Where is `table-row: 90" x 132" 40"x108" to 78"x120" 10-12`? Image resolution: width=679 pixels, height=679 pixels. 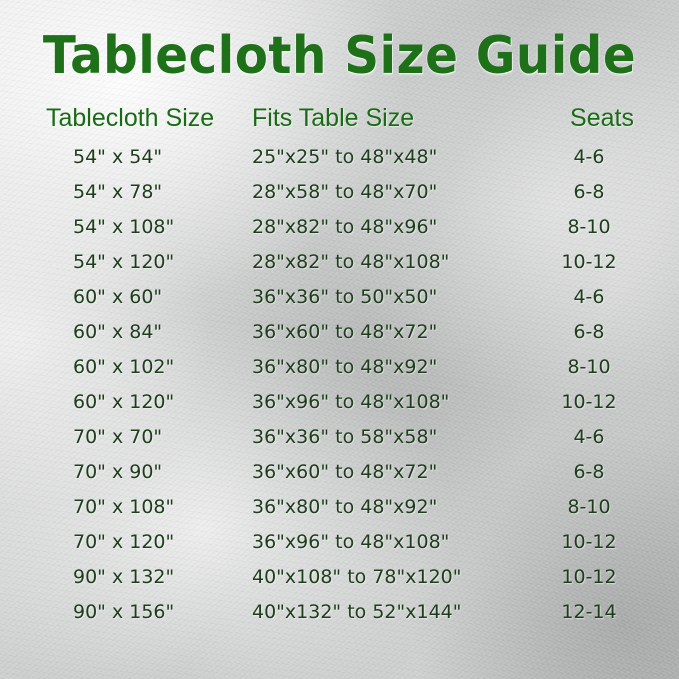
table-row: 90" x 132" 40"x108" to 78"x120" 10-12 is located at coordinates (339, 583).